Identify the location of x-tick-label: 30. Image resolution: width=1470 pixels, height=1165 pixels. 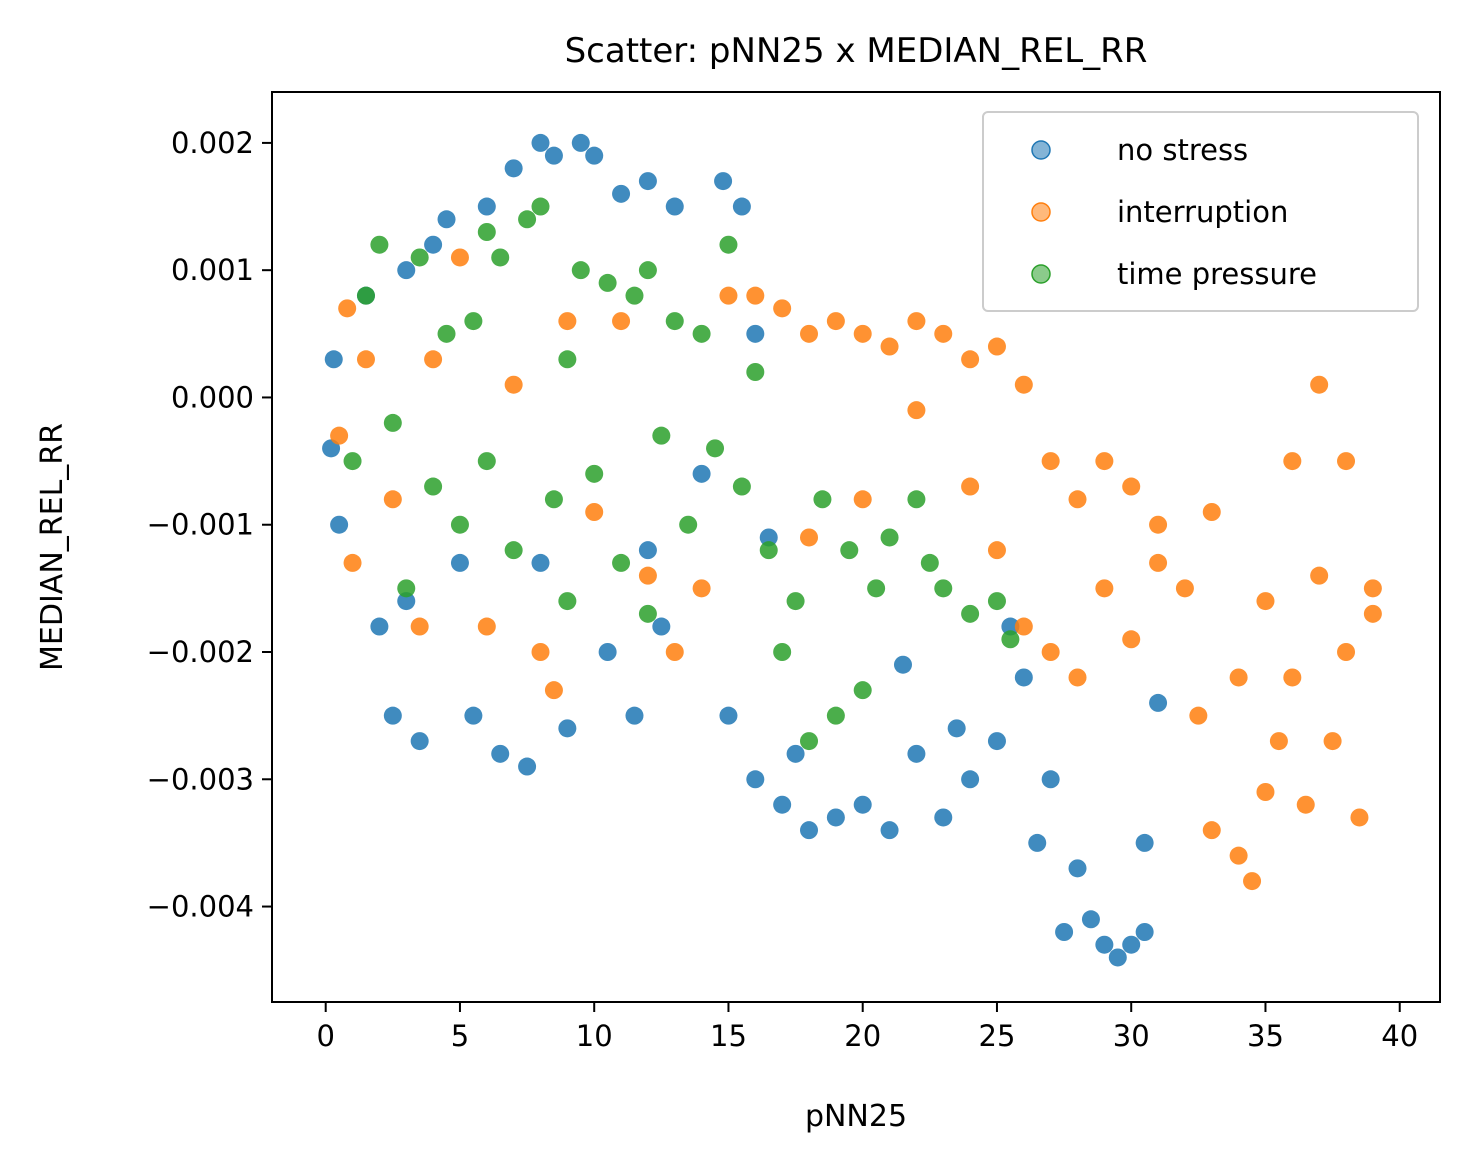
(1131, 1036).